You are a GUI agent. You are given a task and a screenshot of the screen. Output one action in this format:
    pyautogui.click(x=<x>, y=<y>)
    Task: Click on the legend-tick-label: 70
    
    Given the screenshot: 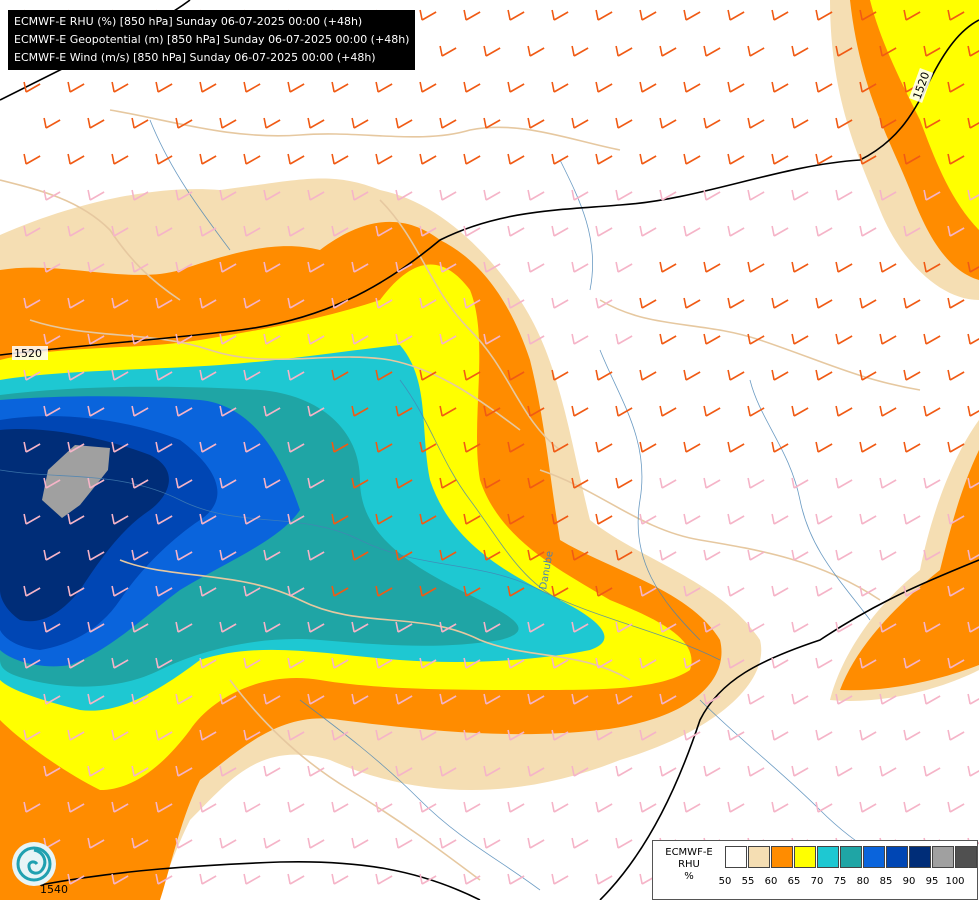 What is the action you would take?
    pyautogui.click(x=817, y=881)
    